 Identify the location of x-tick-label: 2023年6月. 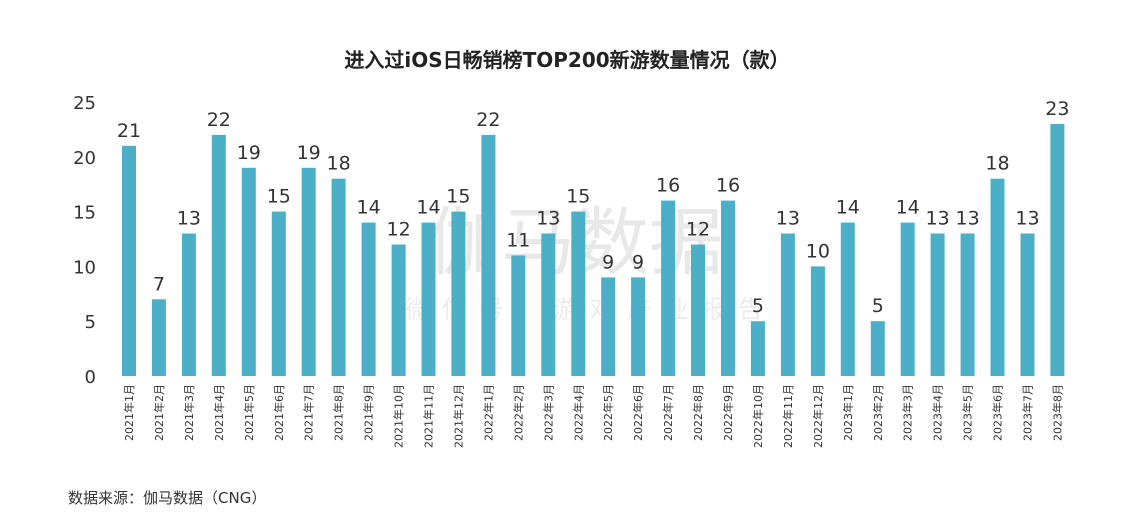
(998, 412).